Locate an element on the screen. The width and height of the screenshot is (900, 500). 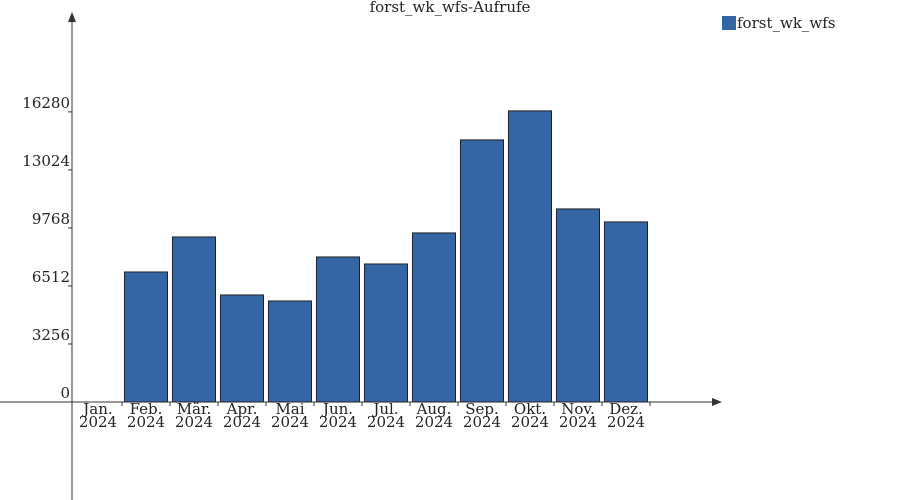
y-tick-label: 9768 is located at coordinates (51, 219).